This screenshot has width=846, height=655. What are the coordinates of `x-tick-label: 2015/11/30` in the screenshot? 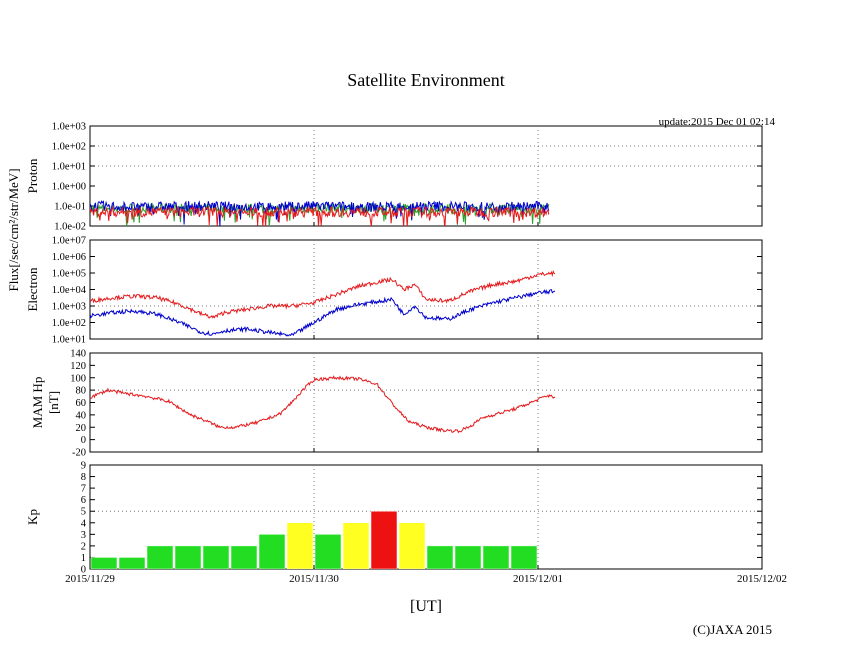 It's located at (314, 579).